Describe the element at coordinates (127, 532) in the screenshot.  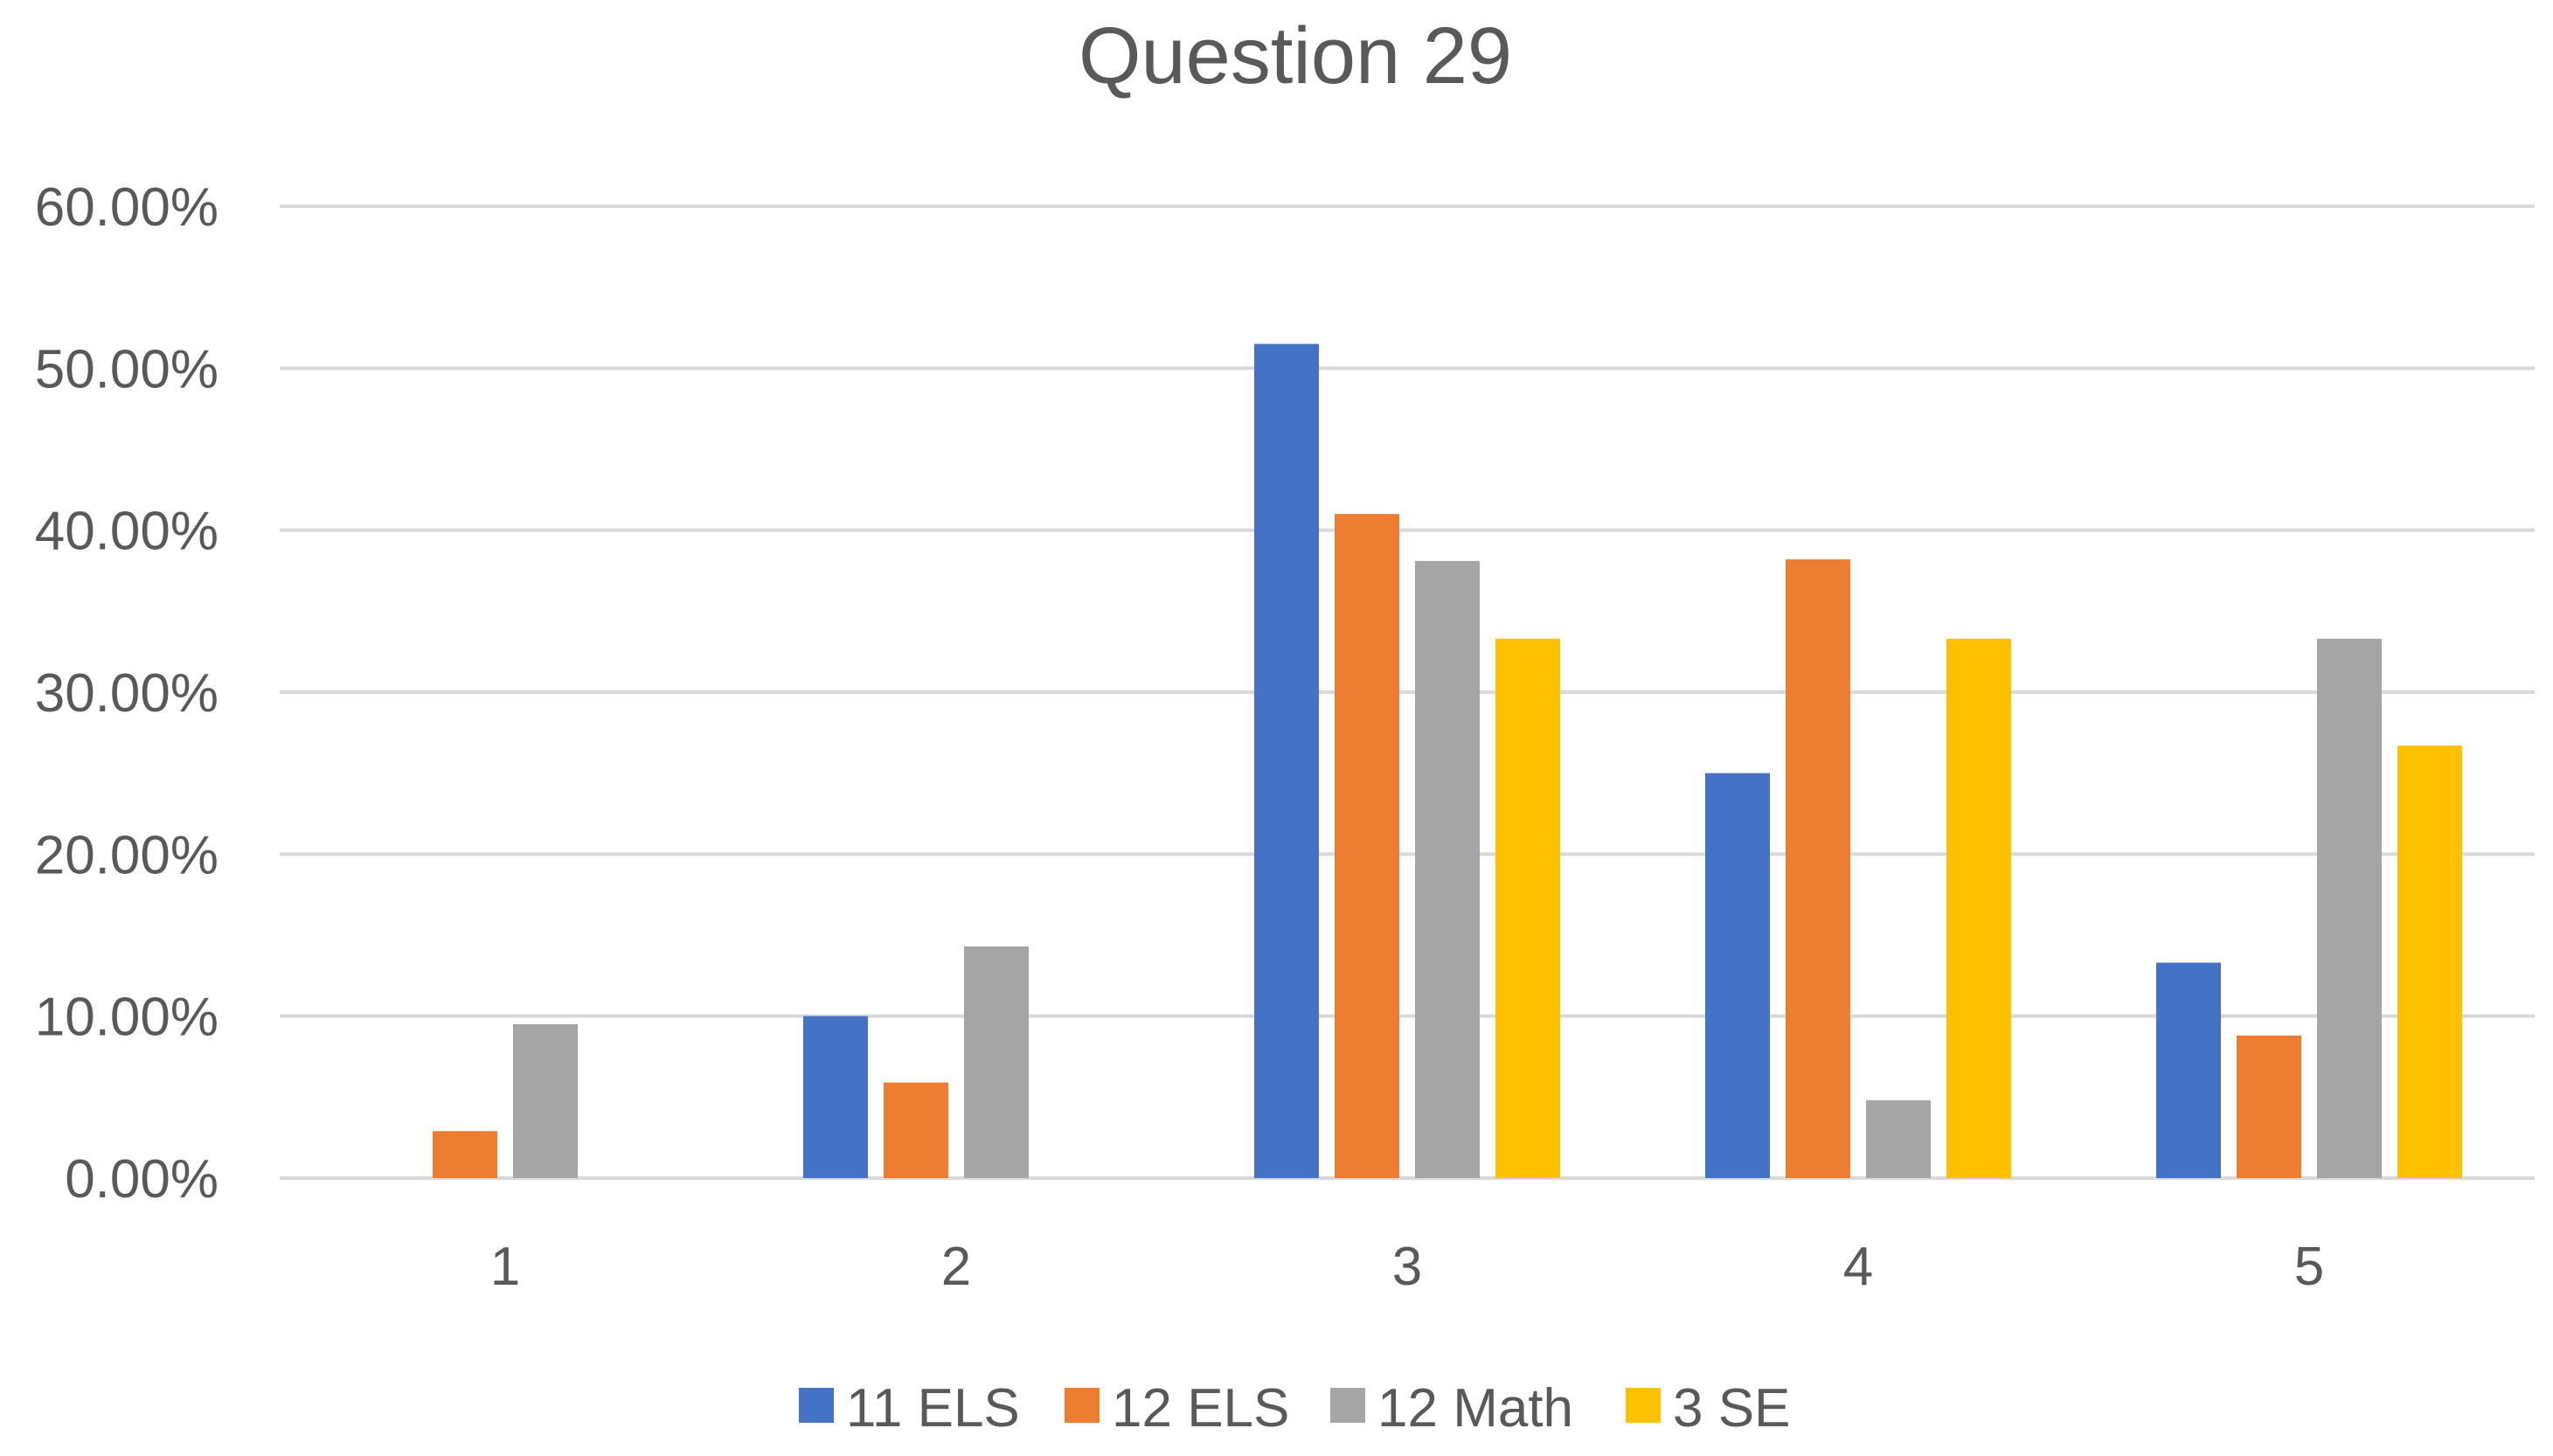
I see `y-tick-label: 40.00%` at that location.